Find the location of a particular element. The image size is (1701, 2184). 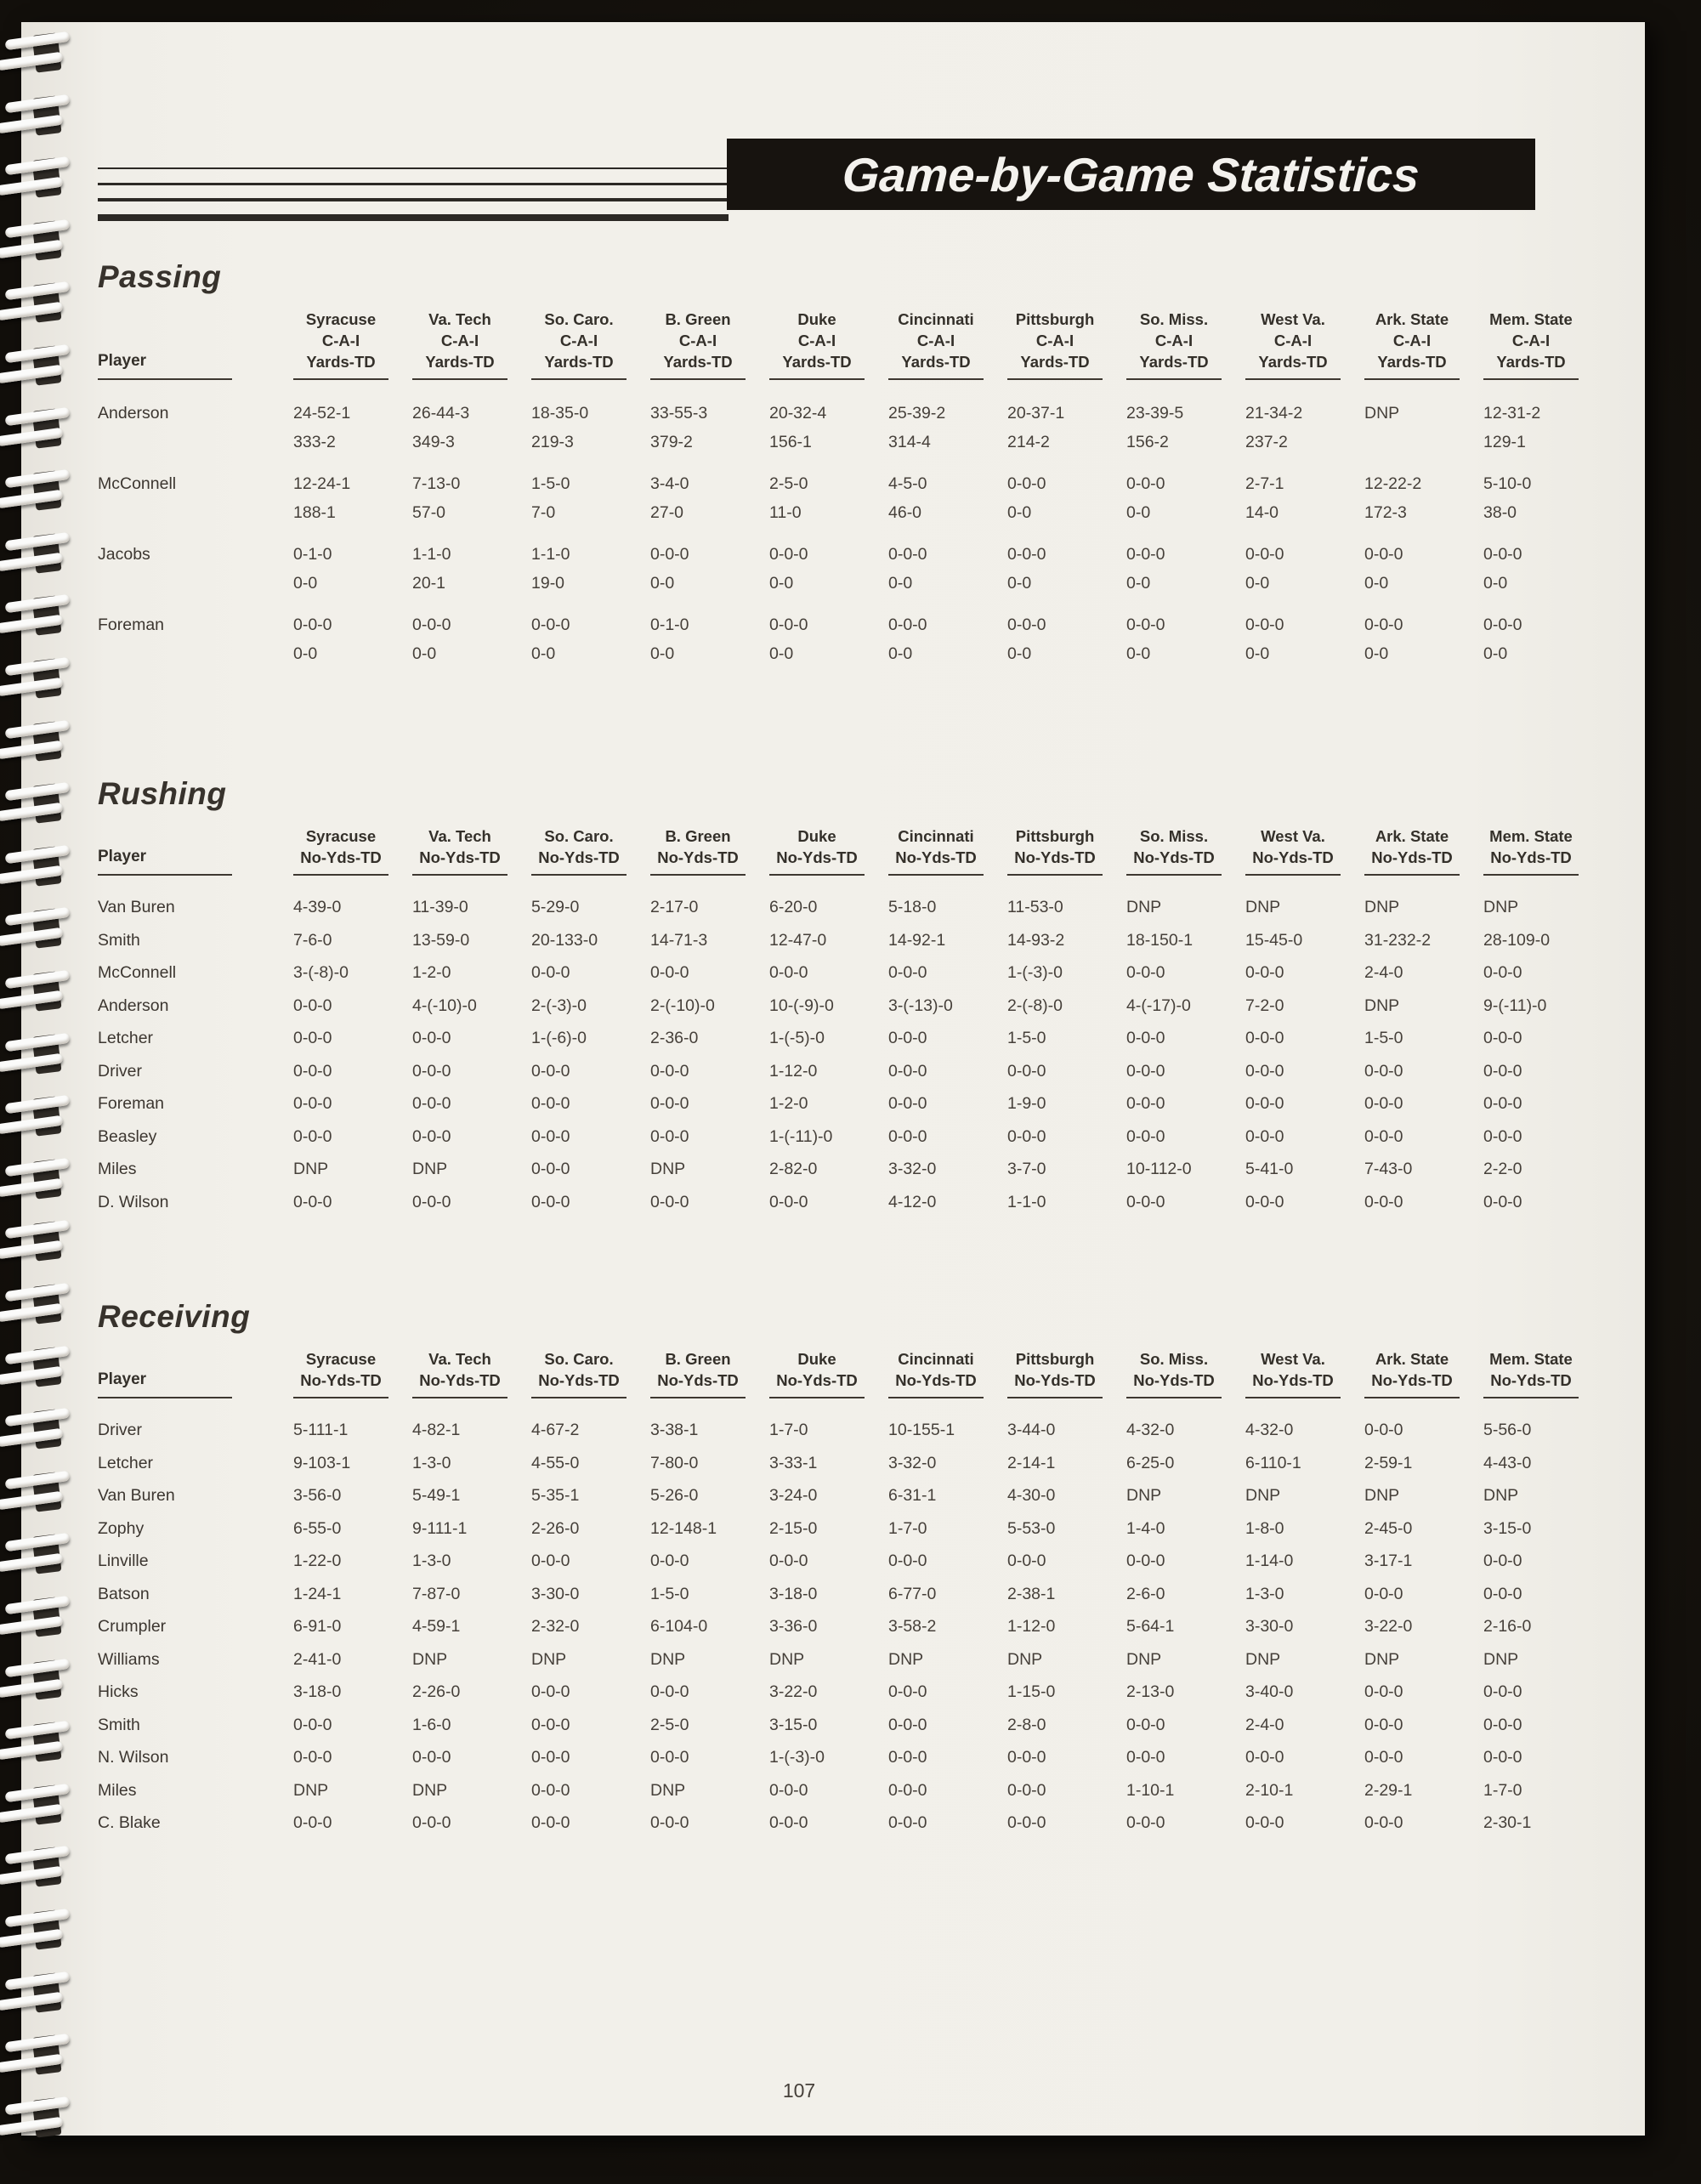

stat-value: 3-30-0 is located at coordinates (555, 1593).